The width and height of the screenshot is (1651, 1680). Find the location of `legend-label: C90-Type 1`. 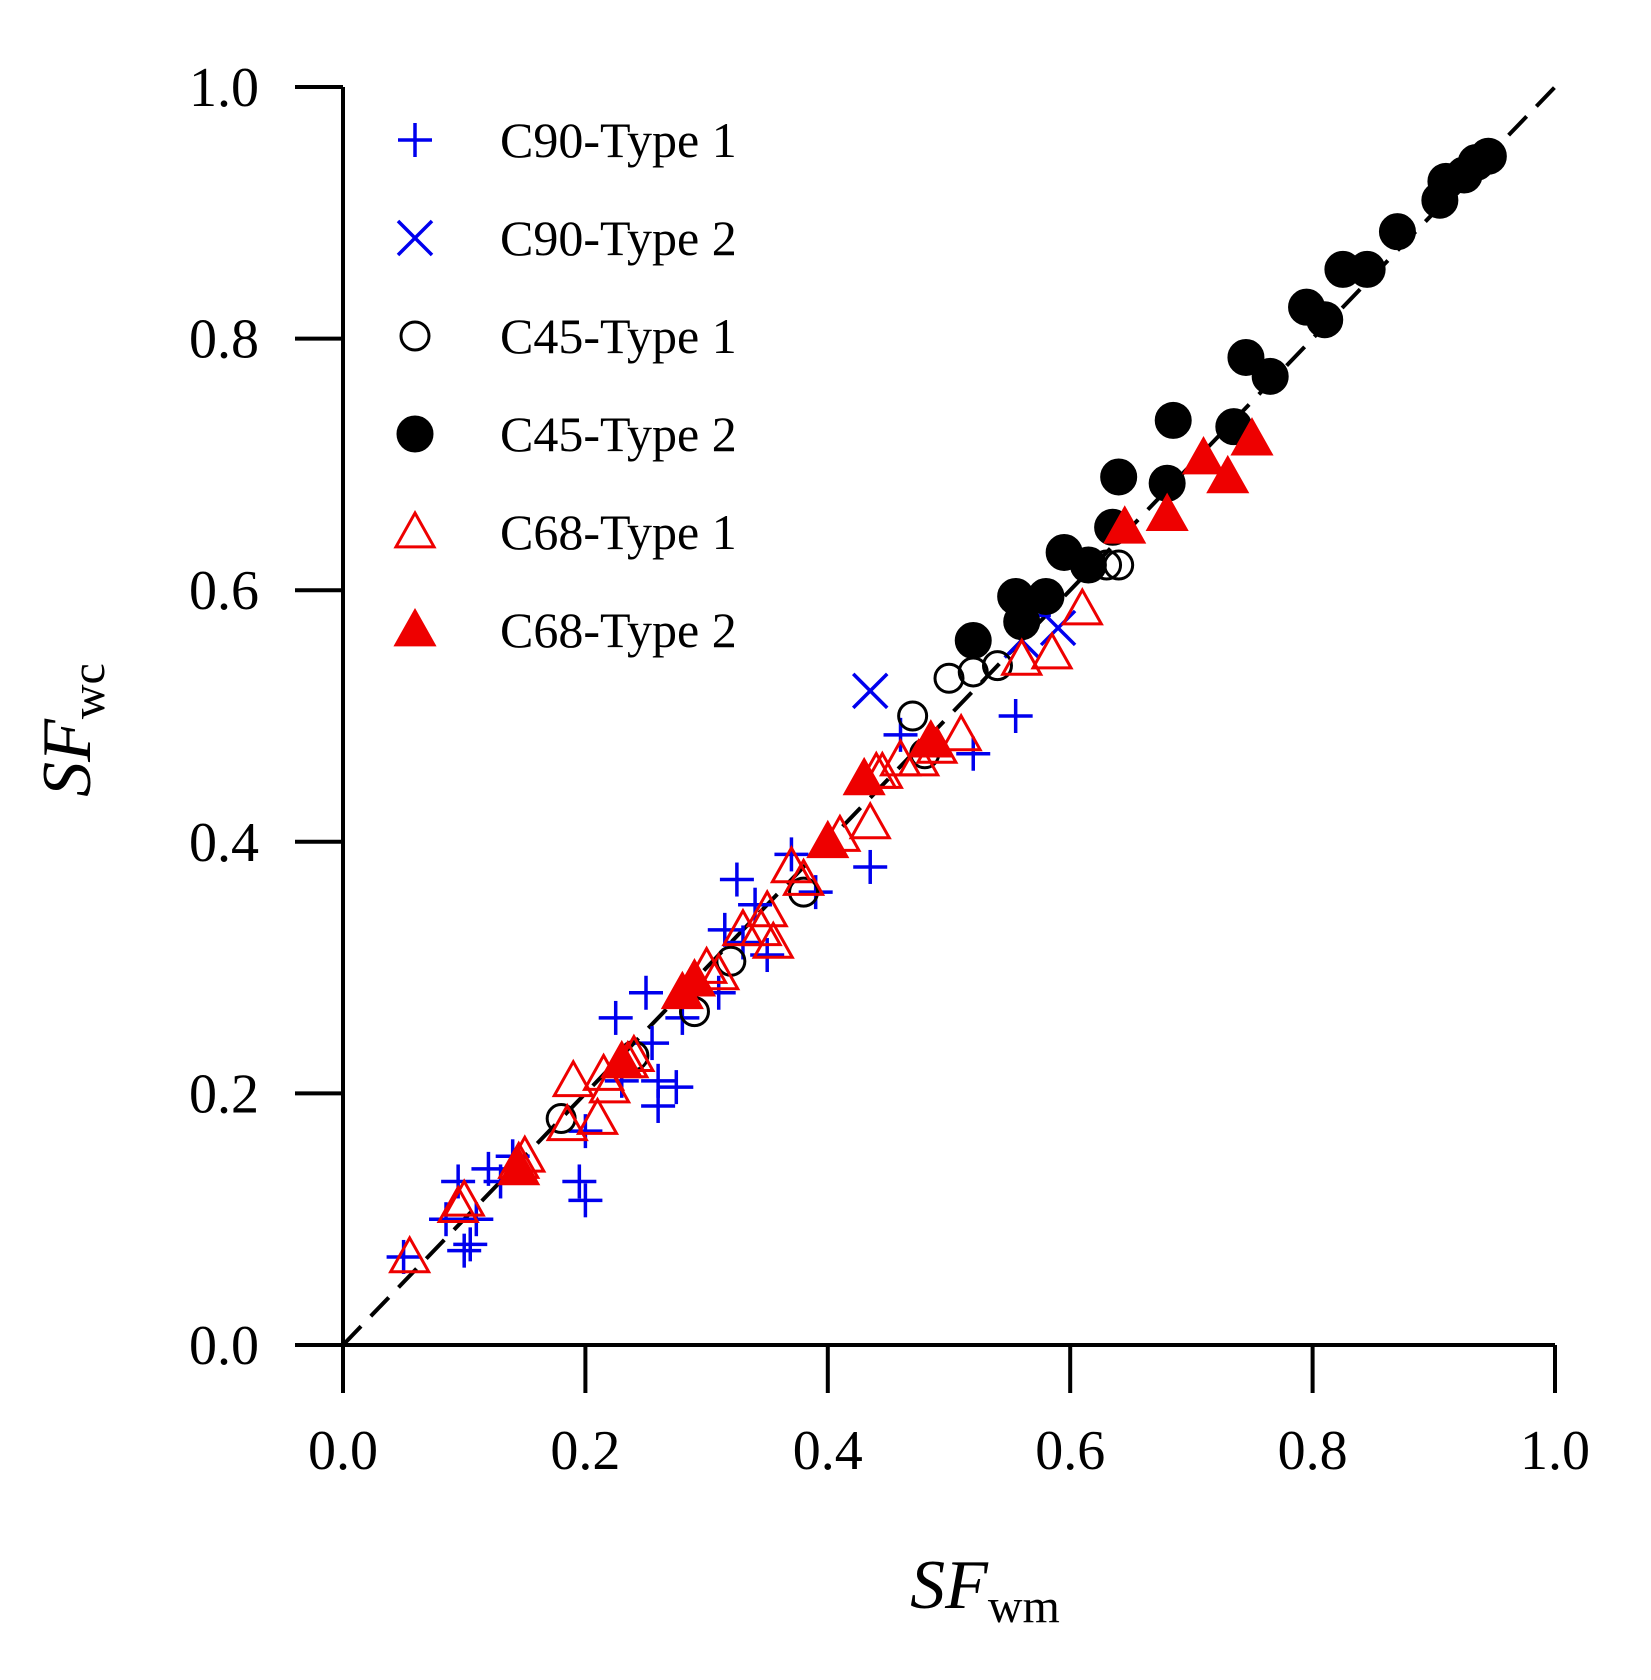

legend-label: C90-Type 1 is located at coordinates (618, 140).